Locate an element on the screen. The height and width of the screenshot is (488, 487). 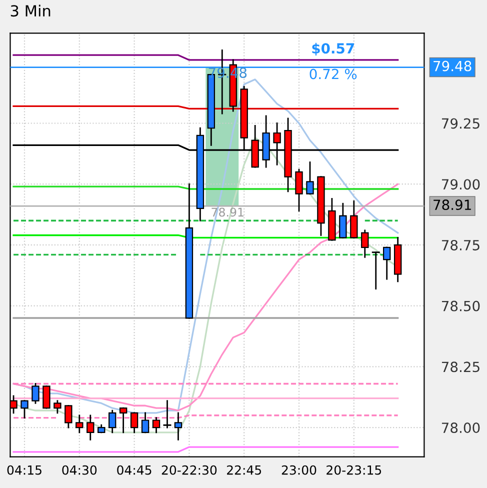
y-tick-label: 78.50 is located at coordinates (461, 306).